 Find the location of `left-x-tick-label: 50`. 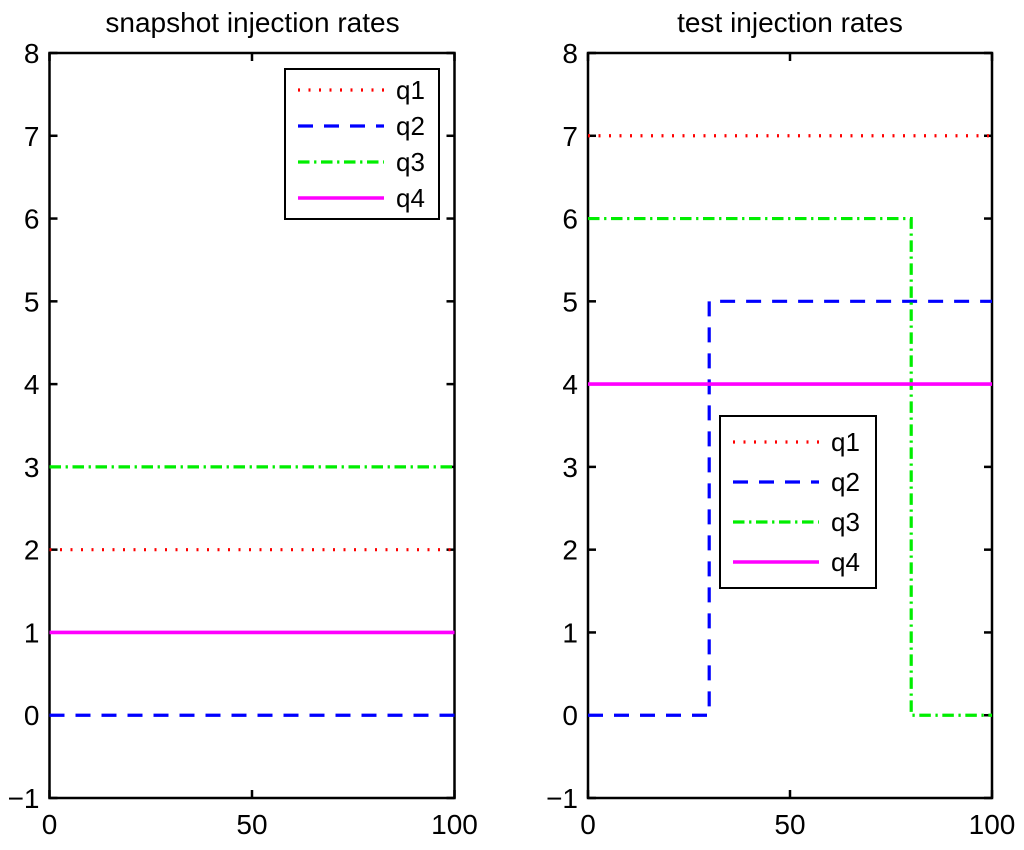

left-x-tick-label: 50 is located at coordinates (251, 824).